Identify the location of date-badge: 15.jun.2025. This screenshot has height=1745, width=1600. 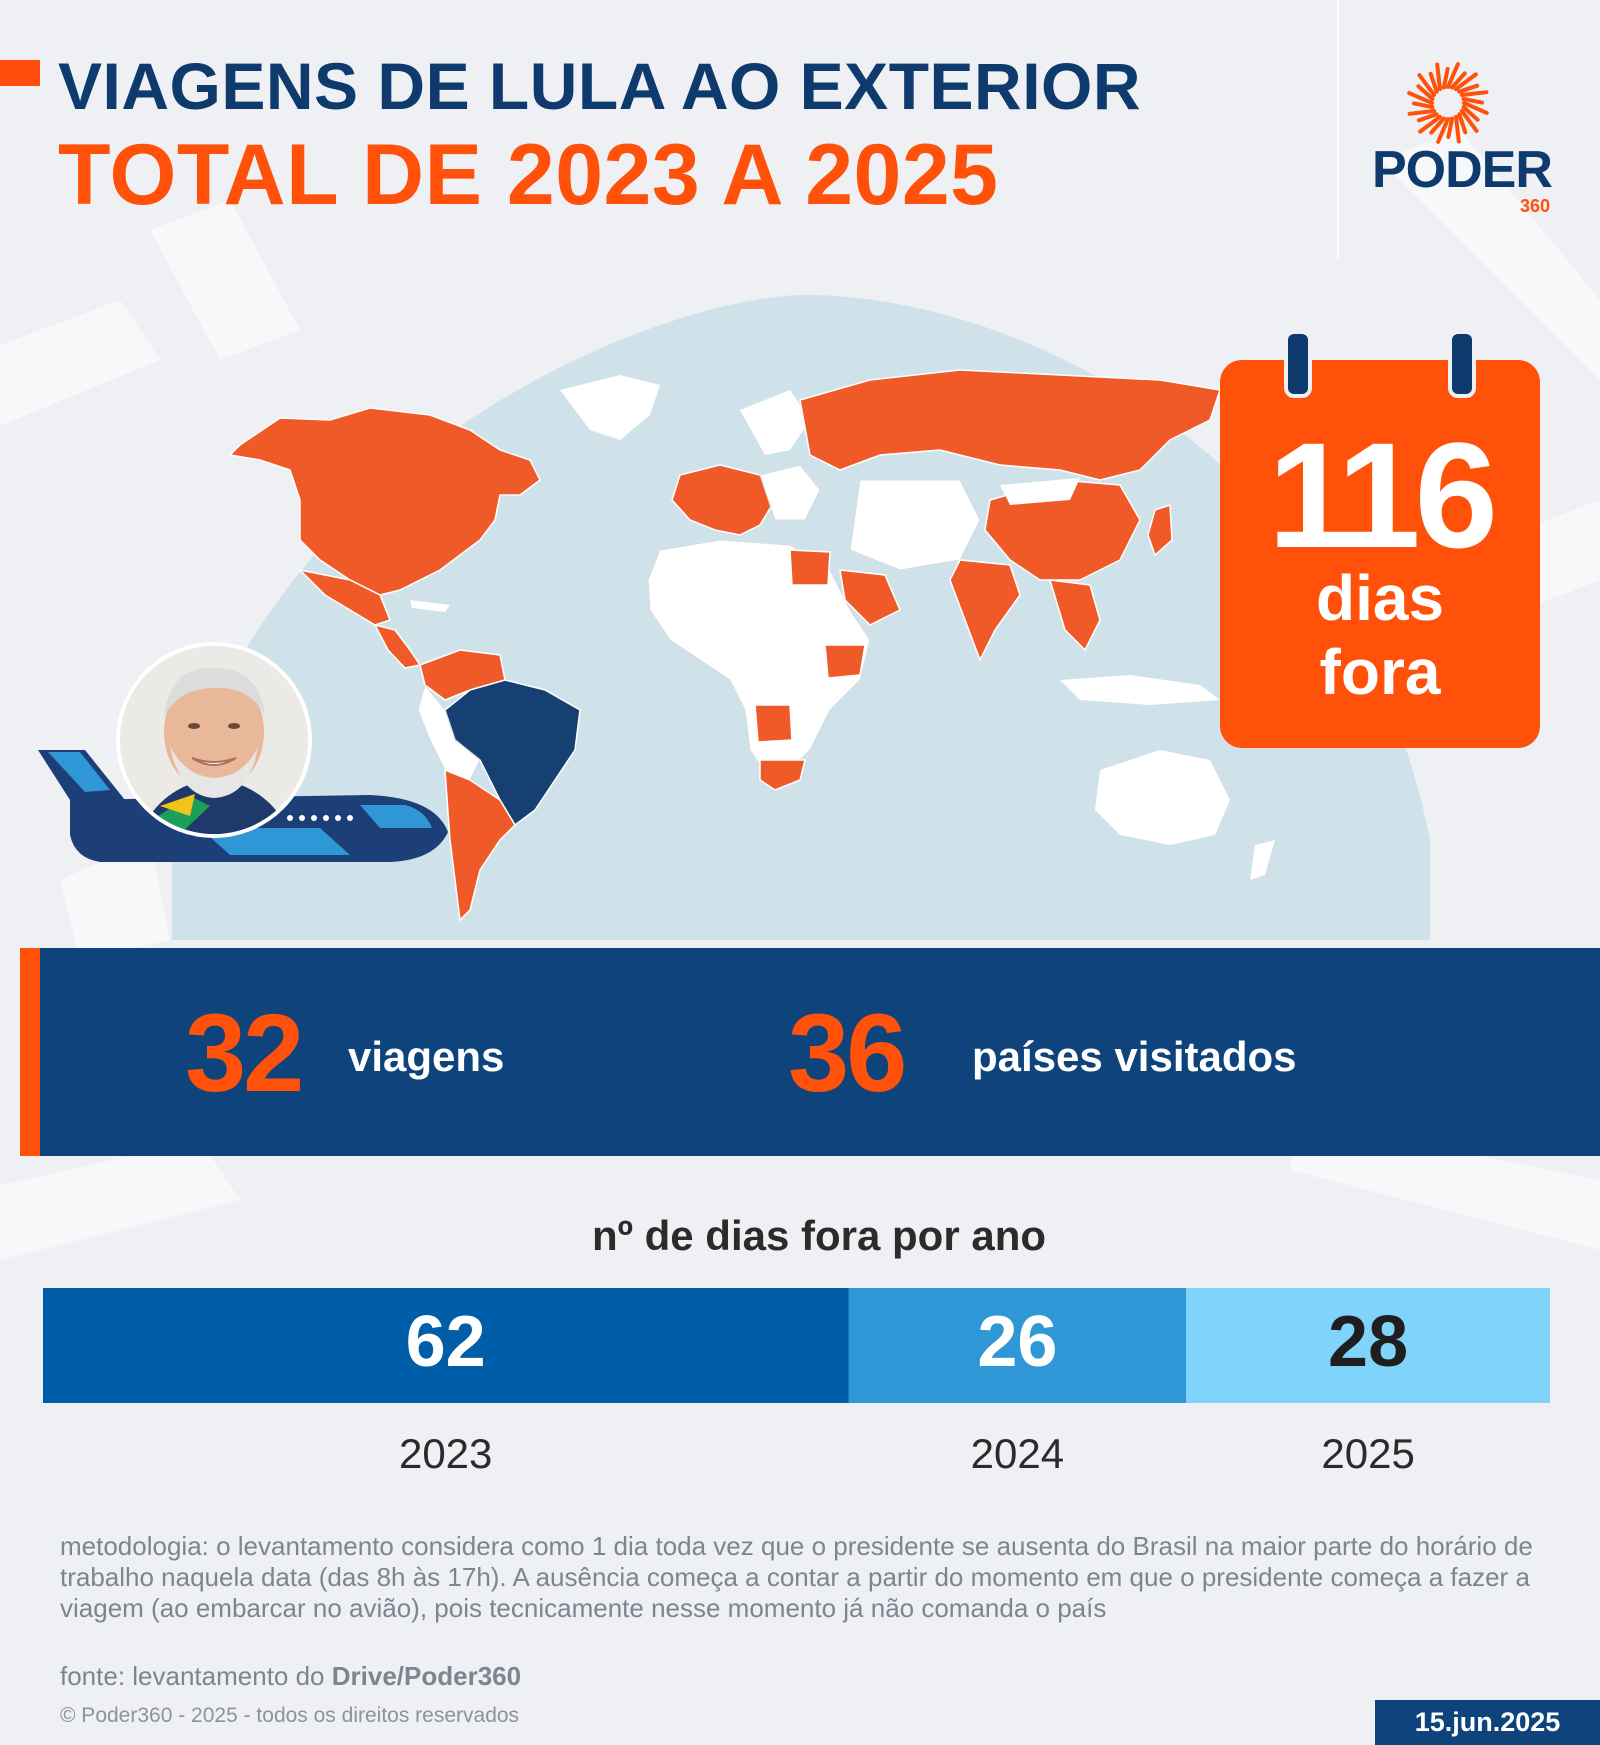
(1487, 1722).